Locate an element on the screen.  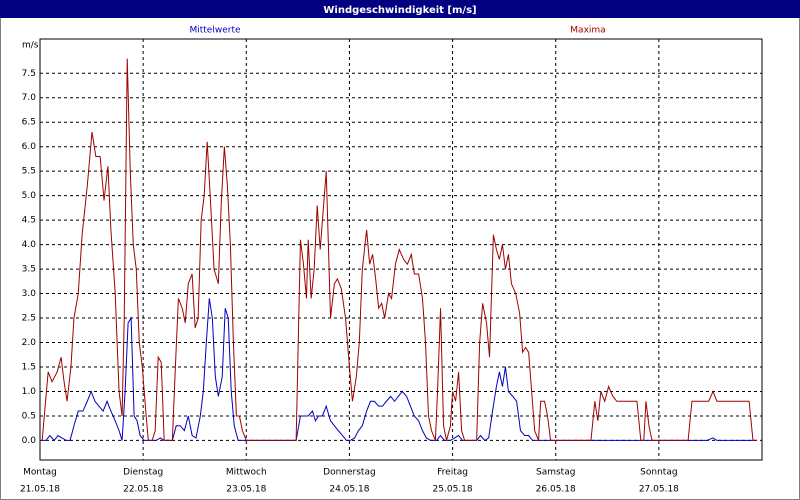
y-tick-label: 3.5 is located at coordinates (29, 270).